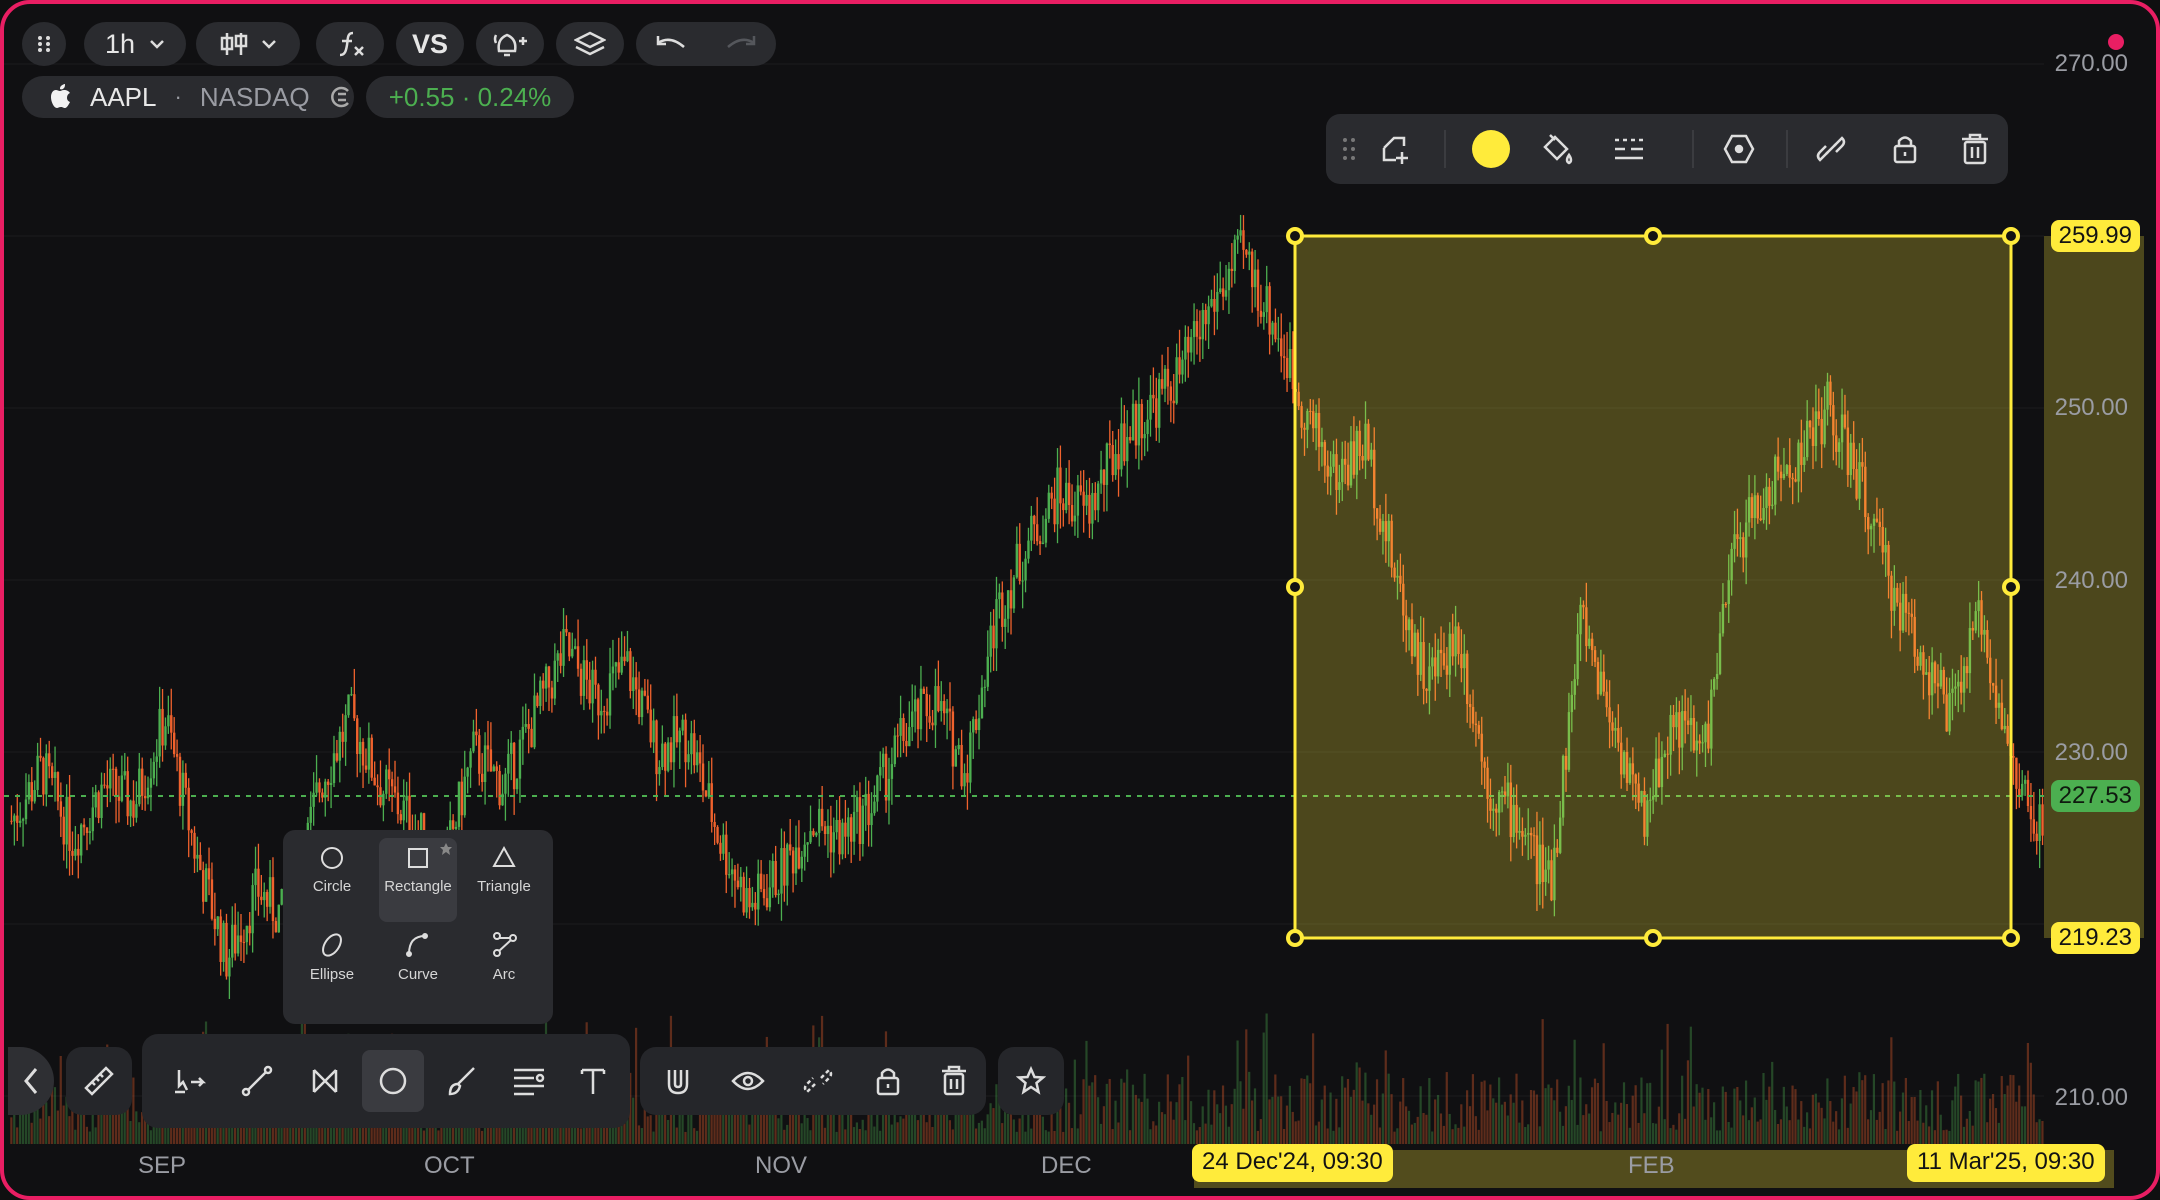 The height and width of the screenshot is (1200, 2160). I want to click on trend-line-tool, so click(257, 1081).